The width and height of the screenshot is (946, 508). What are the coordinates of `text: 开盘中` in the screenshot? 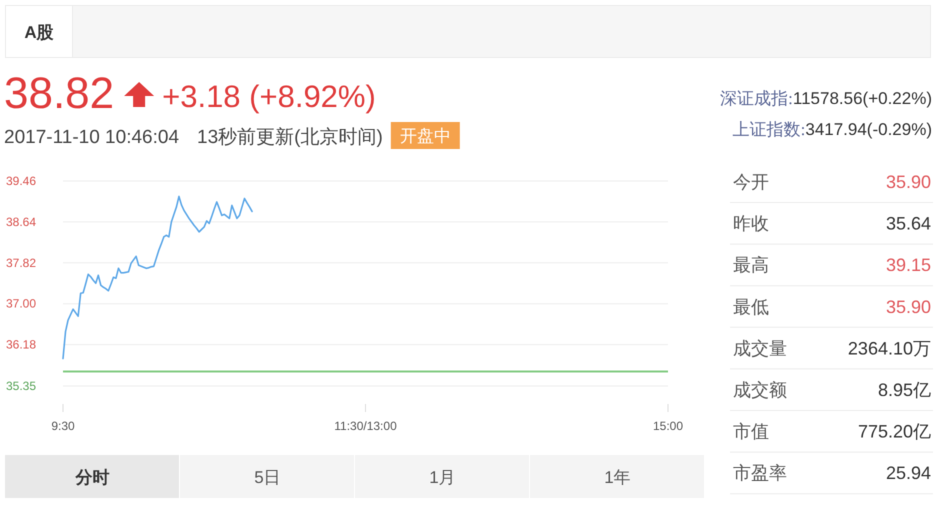 It's located at (425, 136).